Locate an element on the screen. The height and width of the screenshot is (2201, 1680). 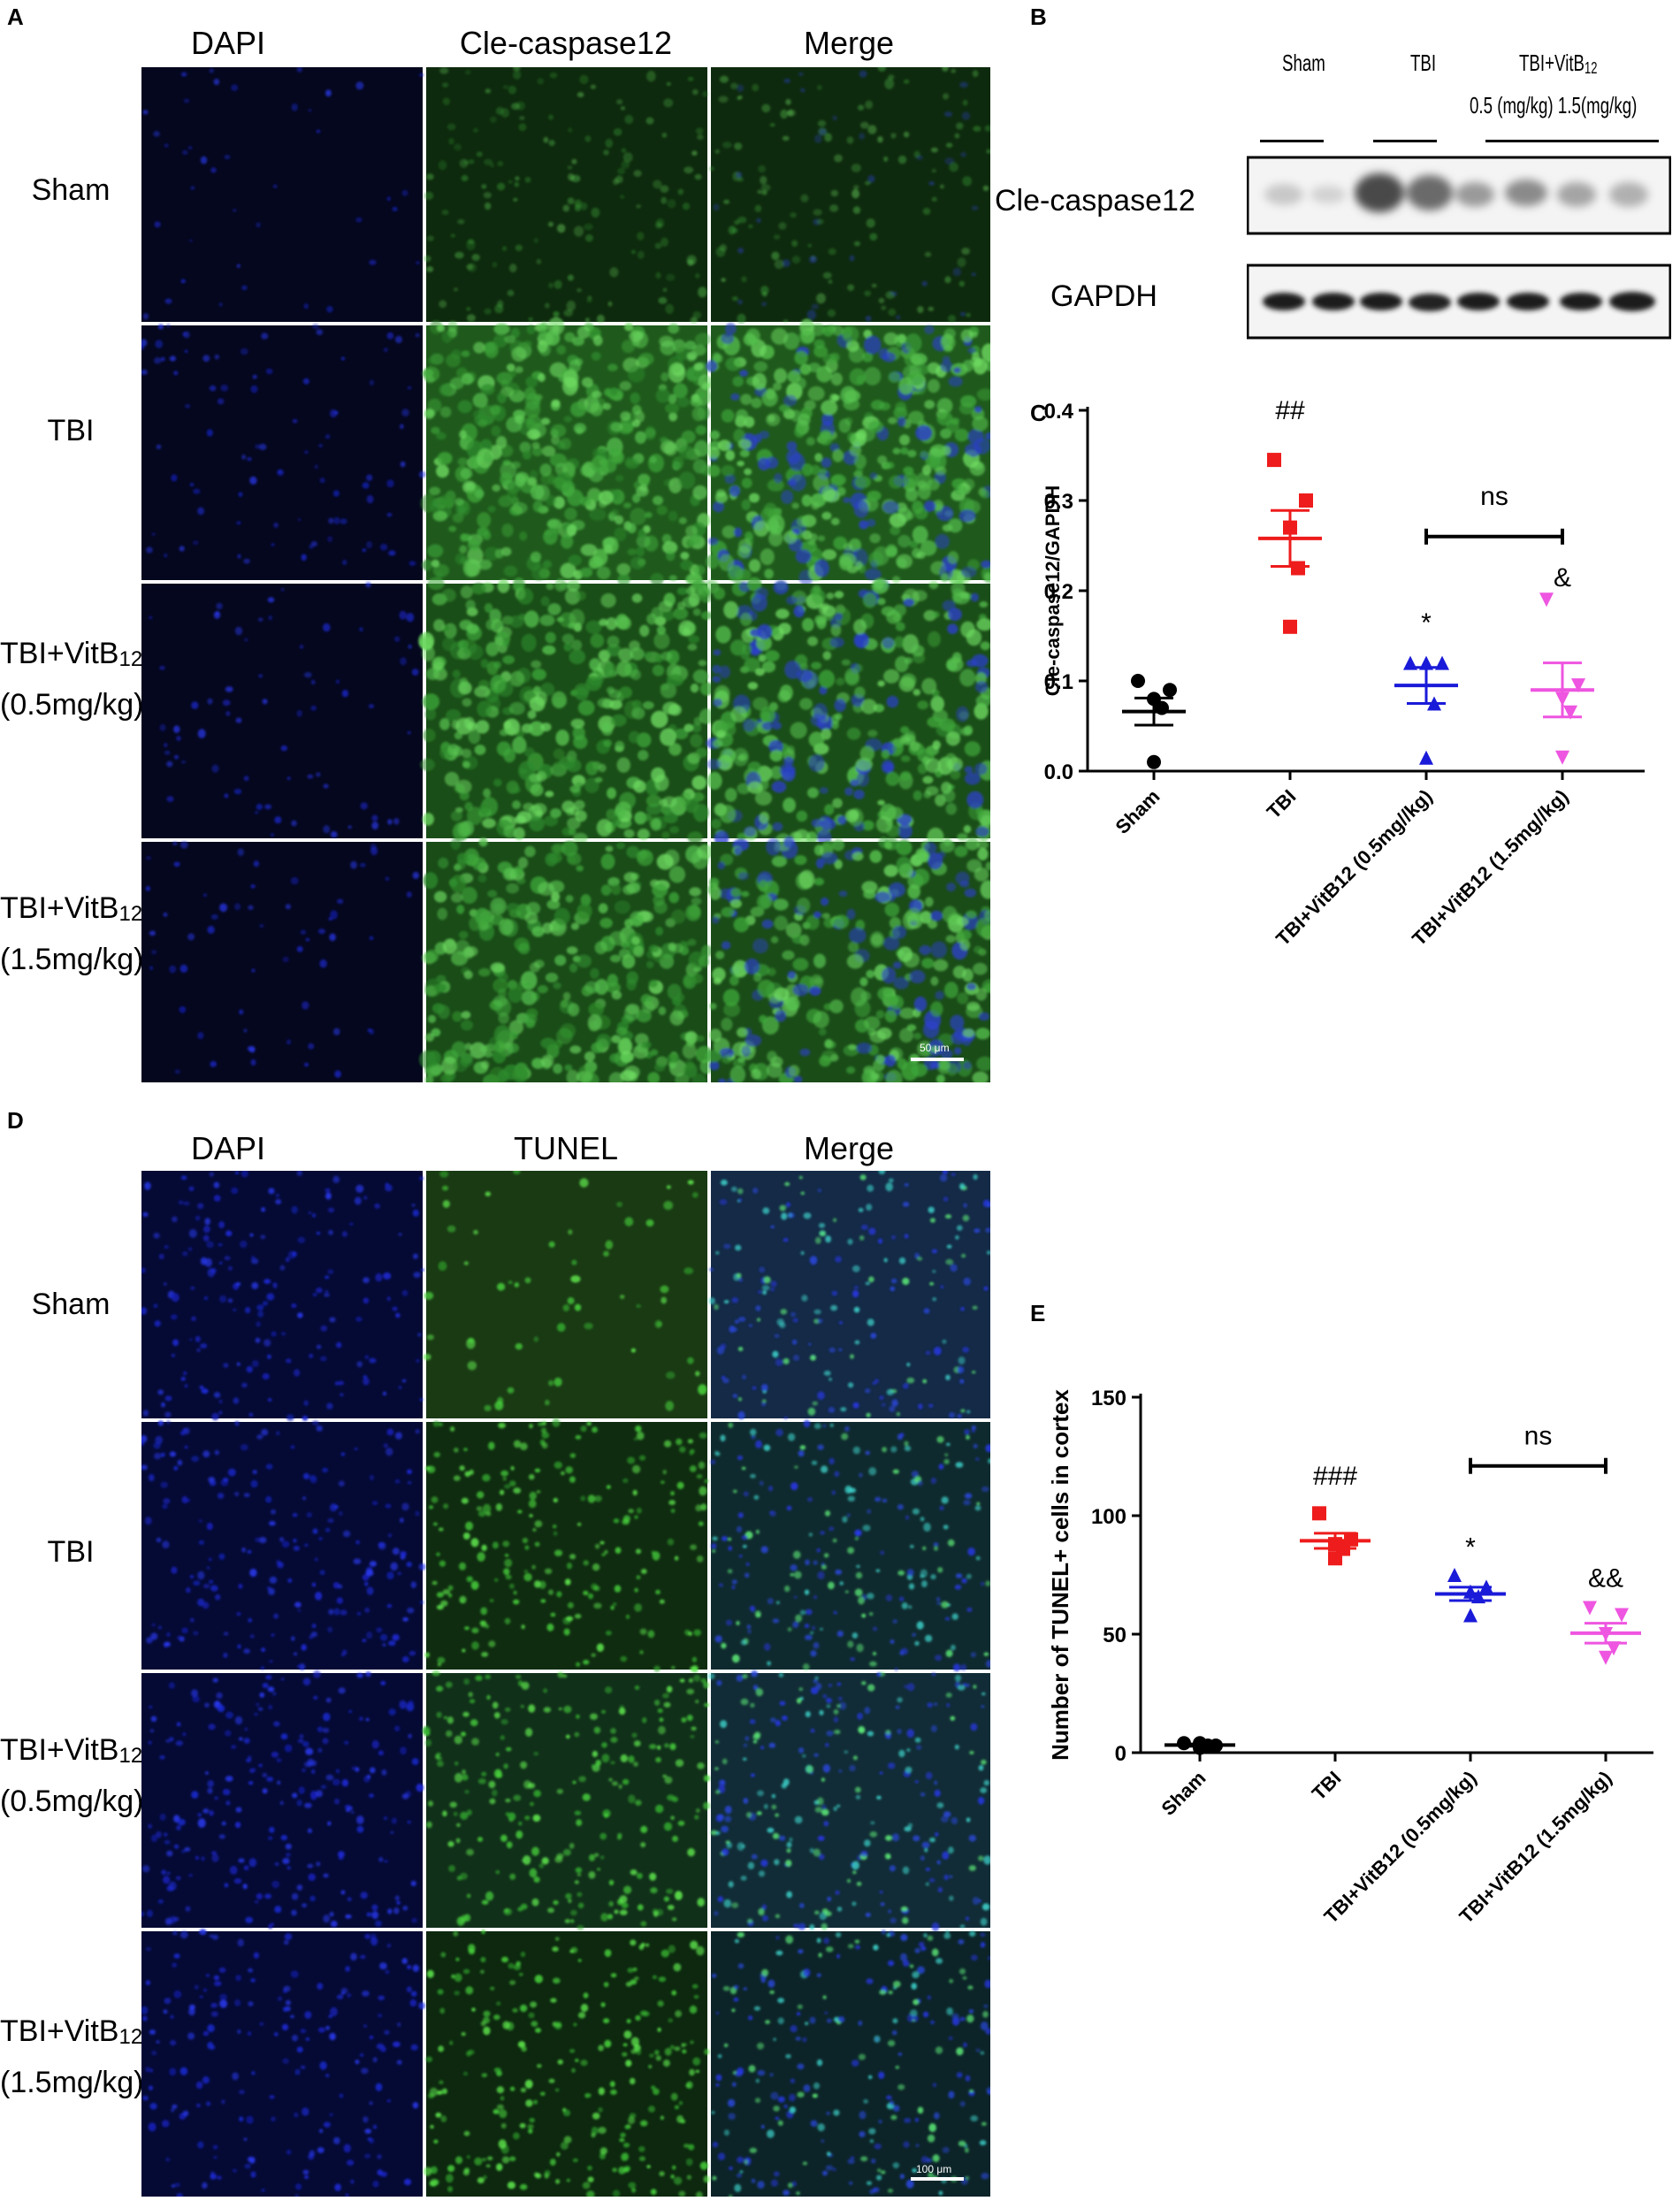
panel-label-d: D is located at coordinates (15, 1121).